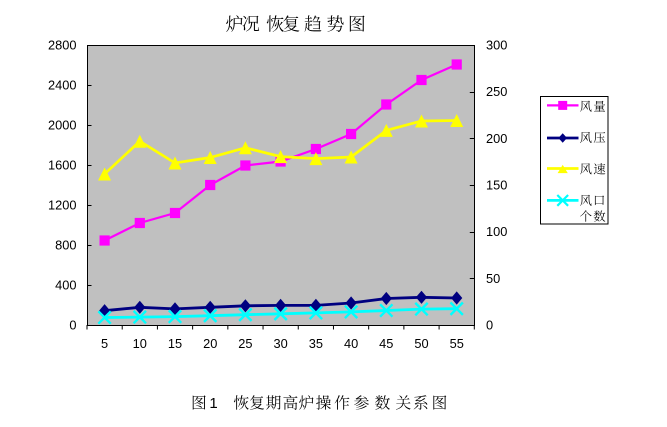 The image size is (667, 427). I want to click on svg-text: 10, so click(140, 343).